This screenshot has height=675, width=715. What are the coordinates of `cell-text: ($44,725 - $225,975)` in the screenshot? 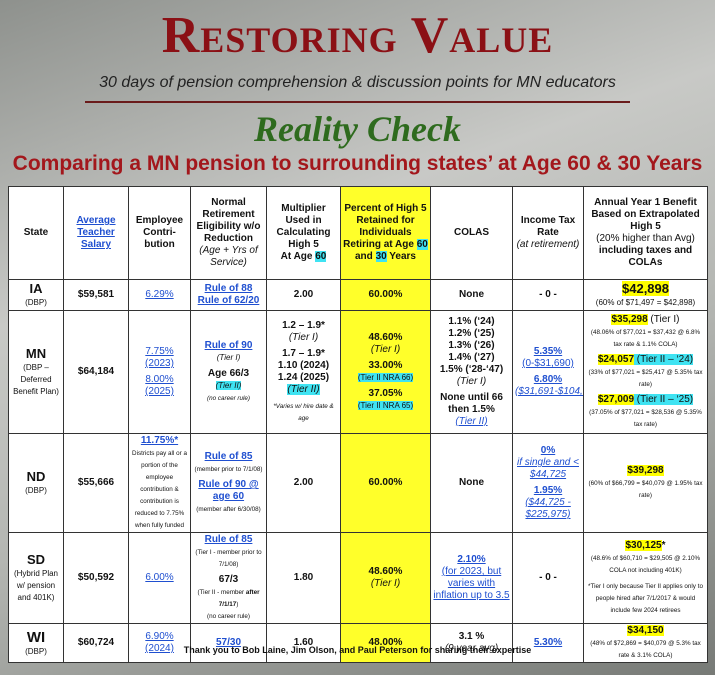 It's located at (548, 508).